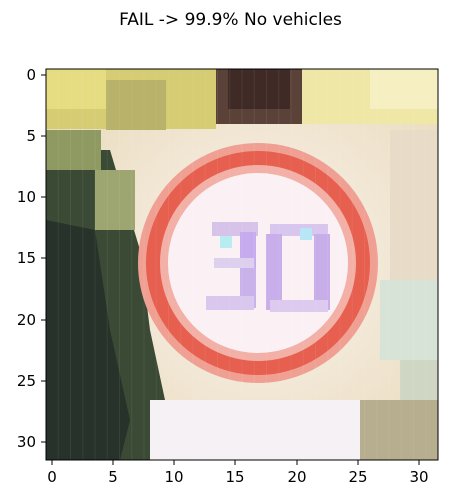 The height and width of the screenshot is (499, 461). I want to click on x-tick-label: 10, so click(173, 477).